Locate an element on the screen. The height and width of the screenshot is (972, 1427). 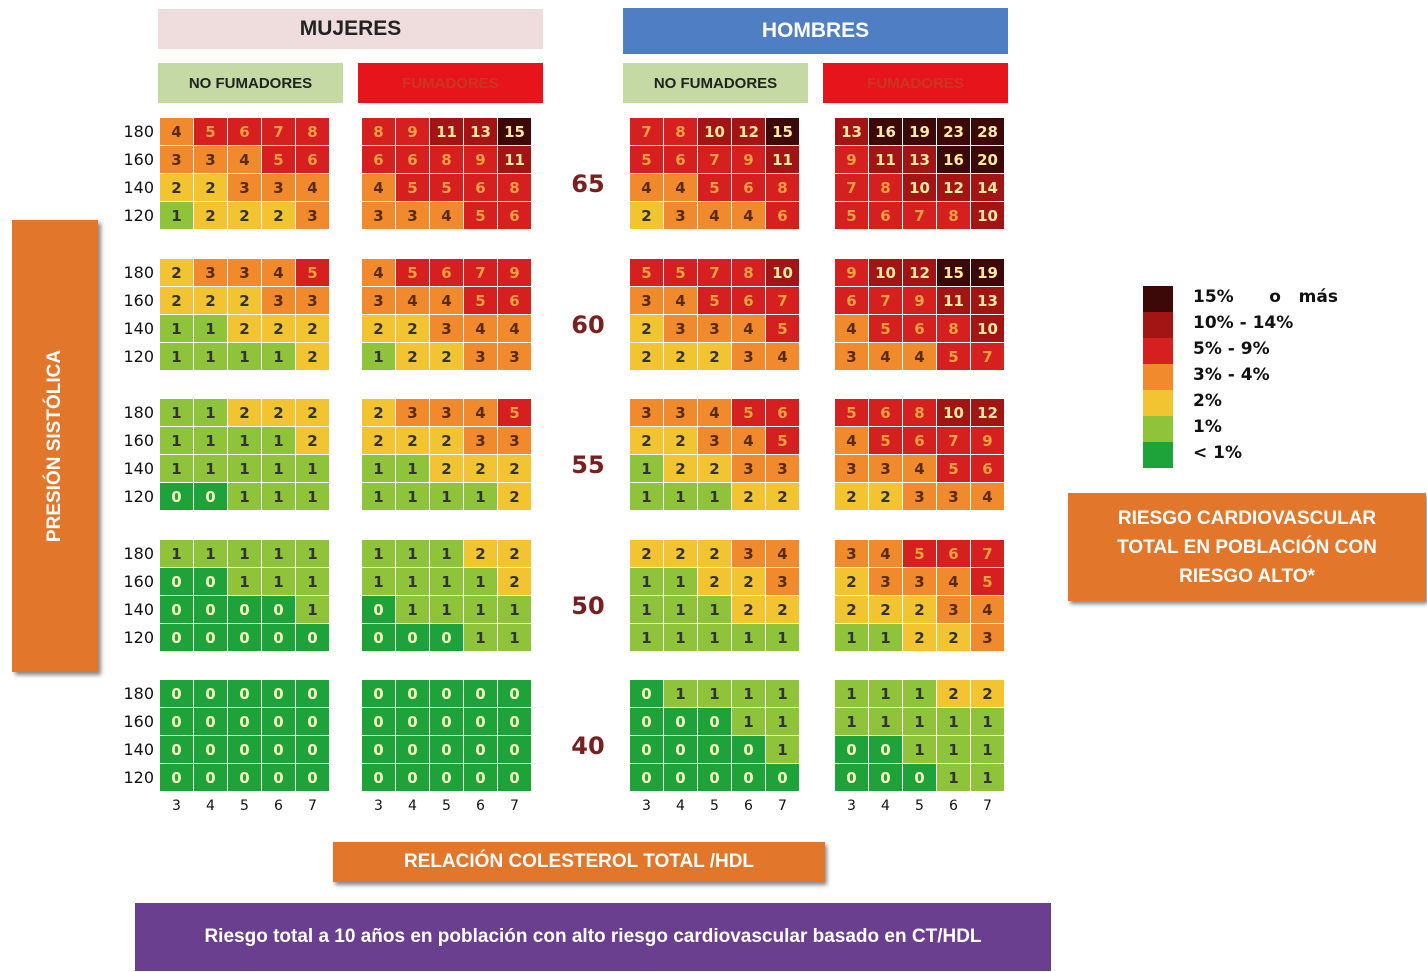
legend-label: < 1% is located at coordinates (1218, 453).